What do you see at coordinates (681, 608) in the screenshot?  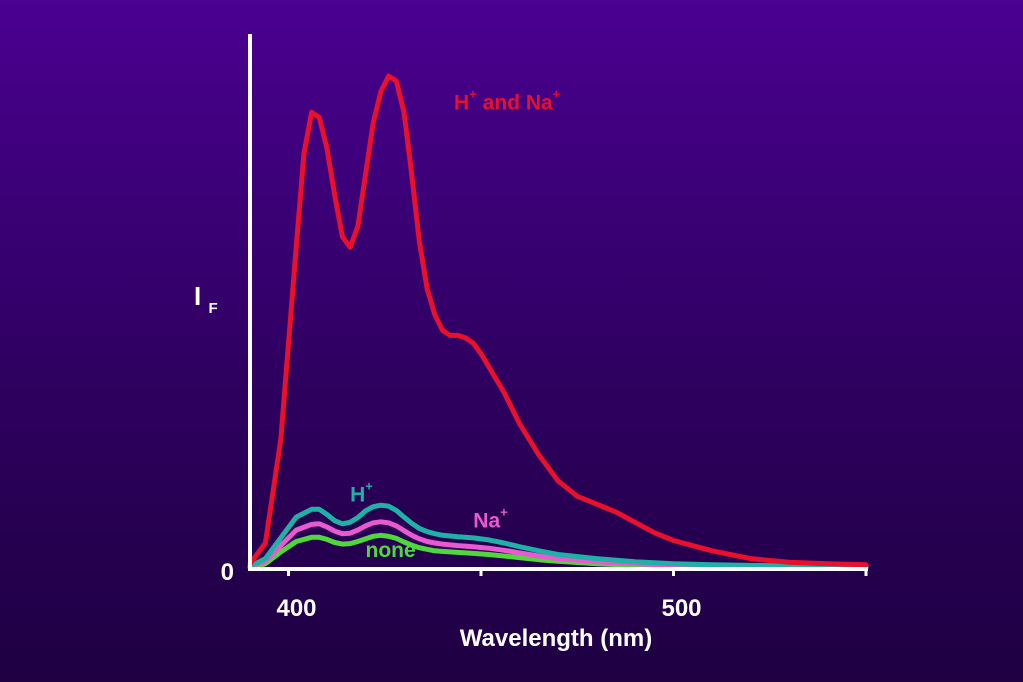 I see `x-tick-label: 500` at bounding box center [681, 608].